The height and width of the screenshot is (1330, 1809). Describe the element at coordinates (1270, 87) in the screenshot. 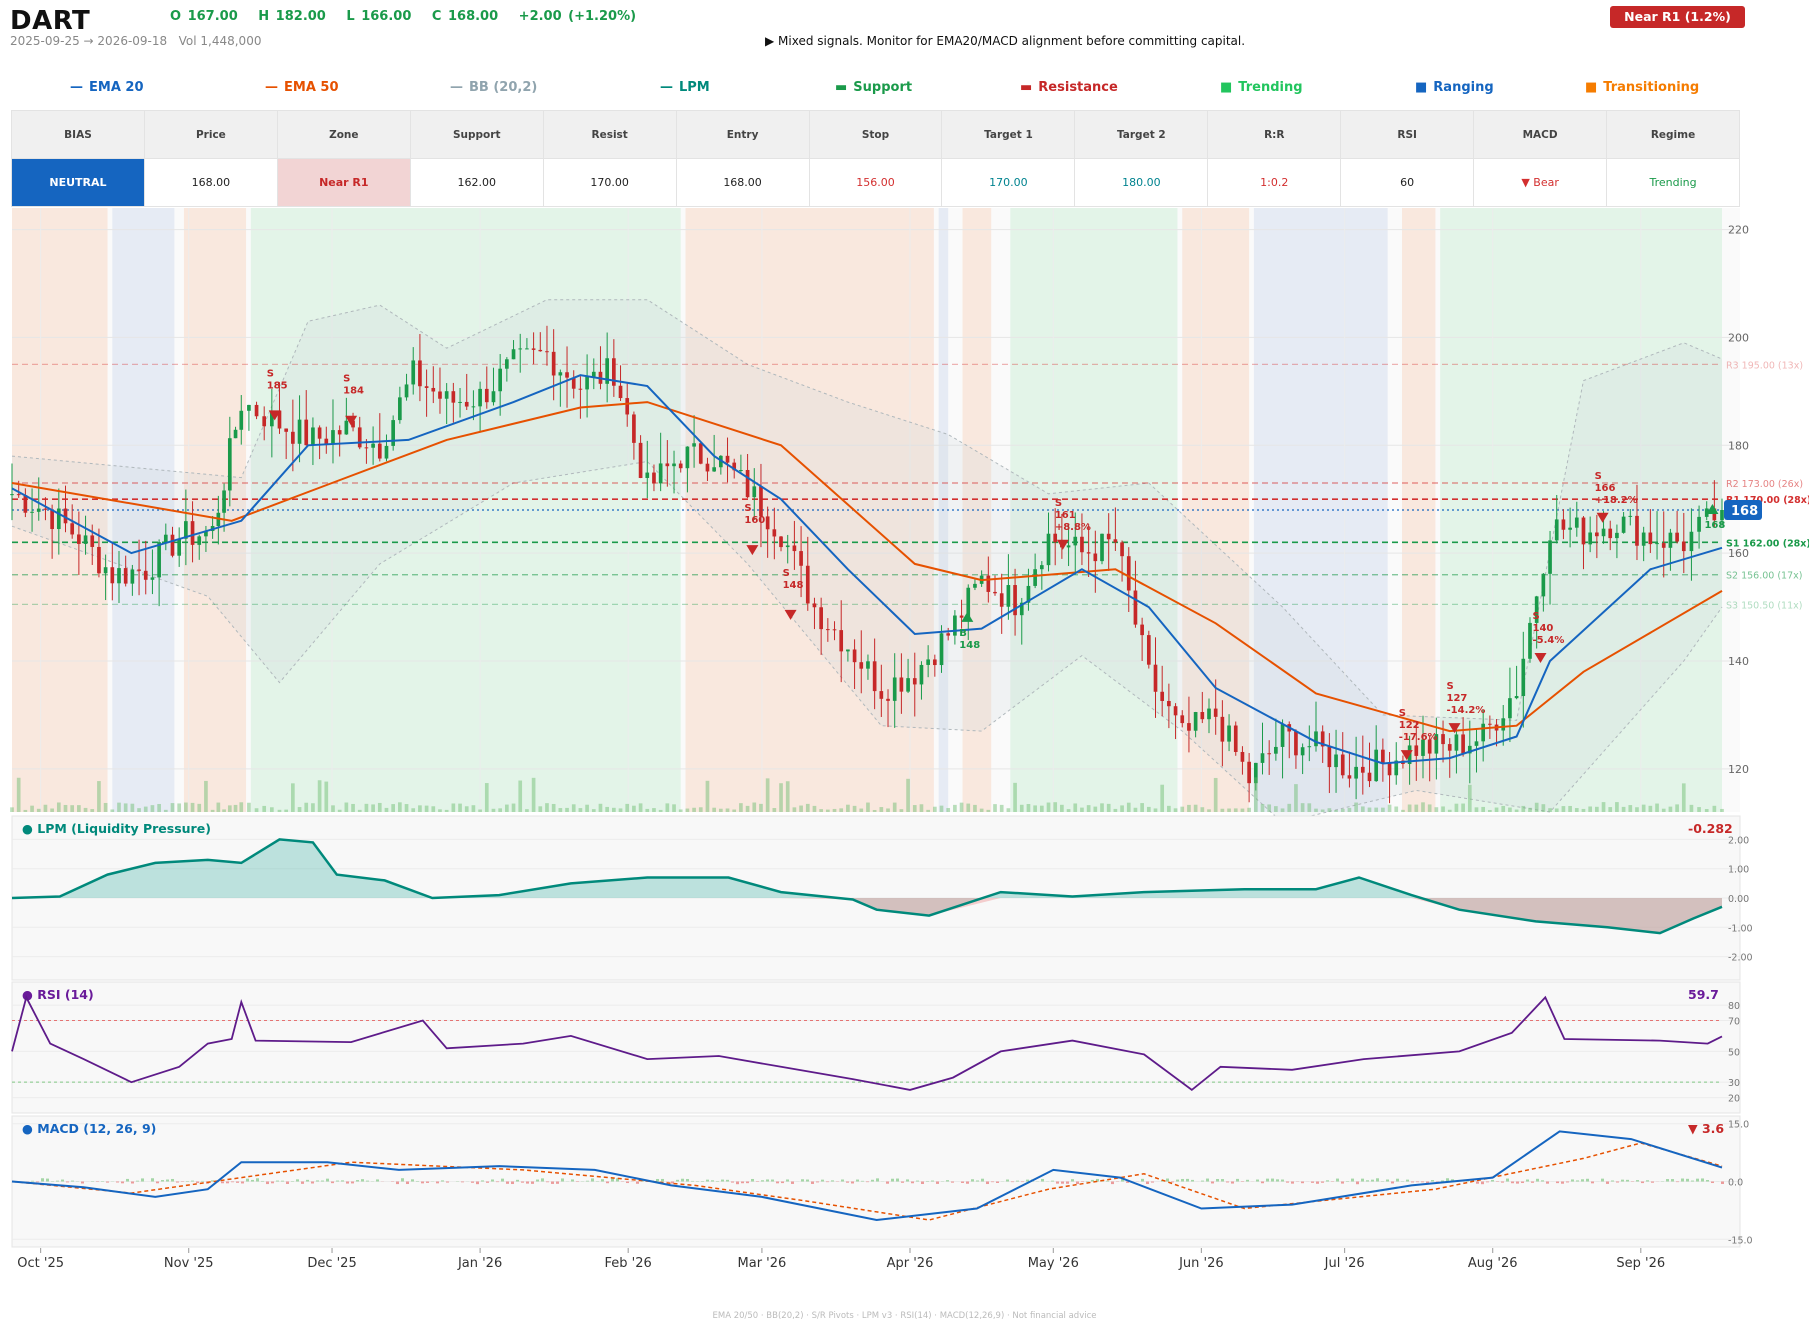

I see `legend-label: Trending` at that location.